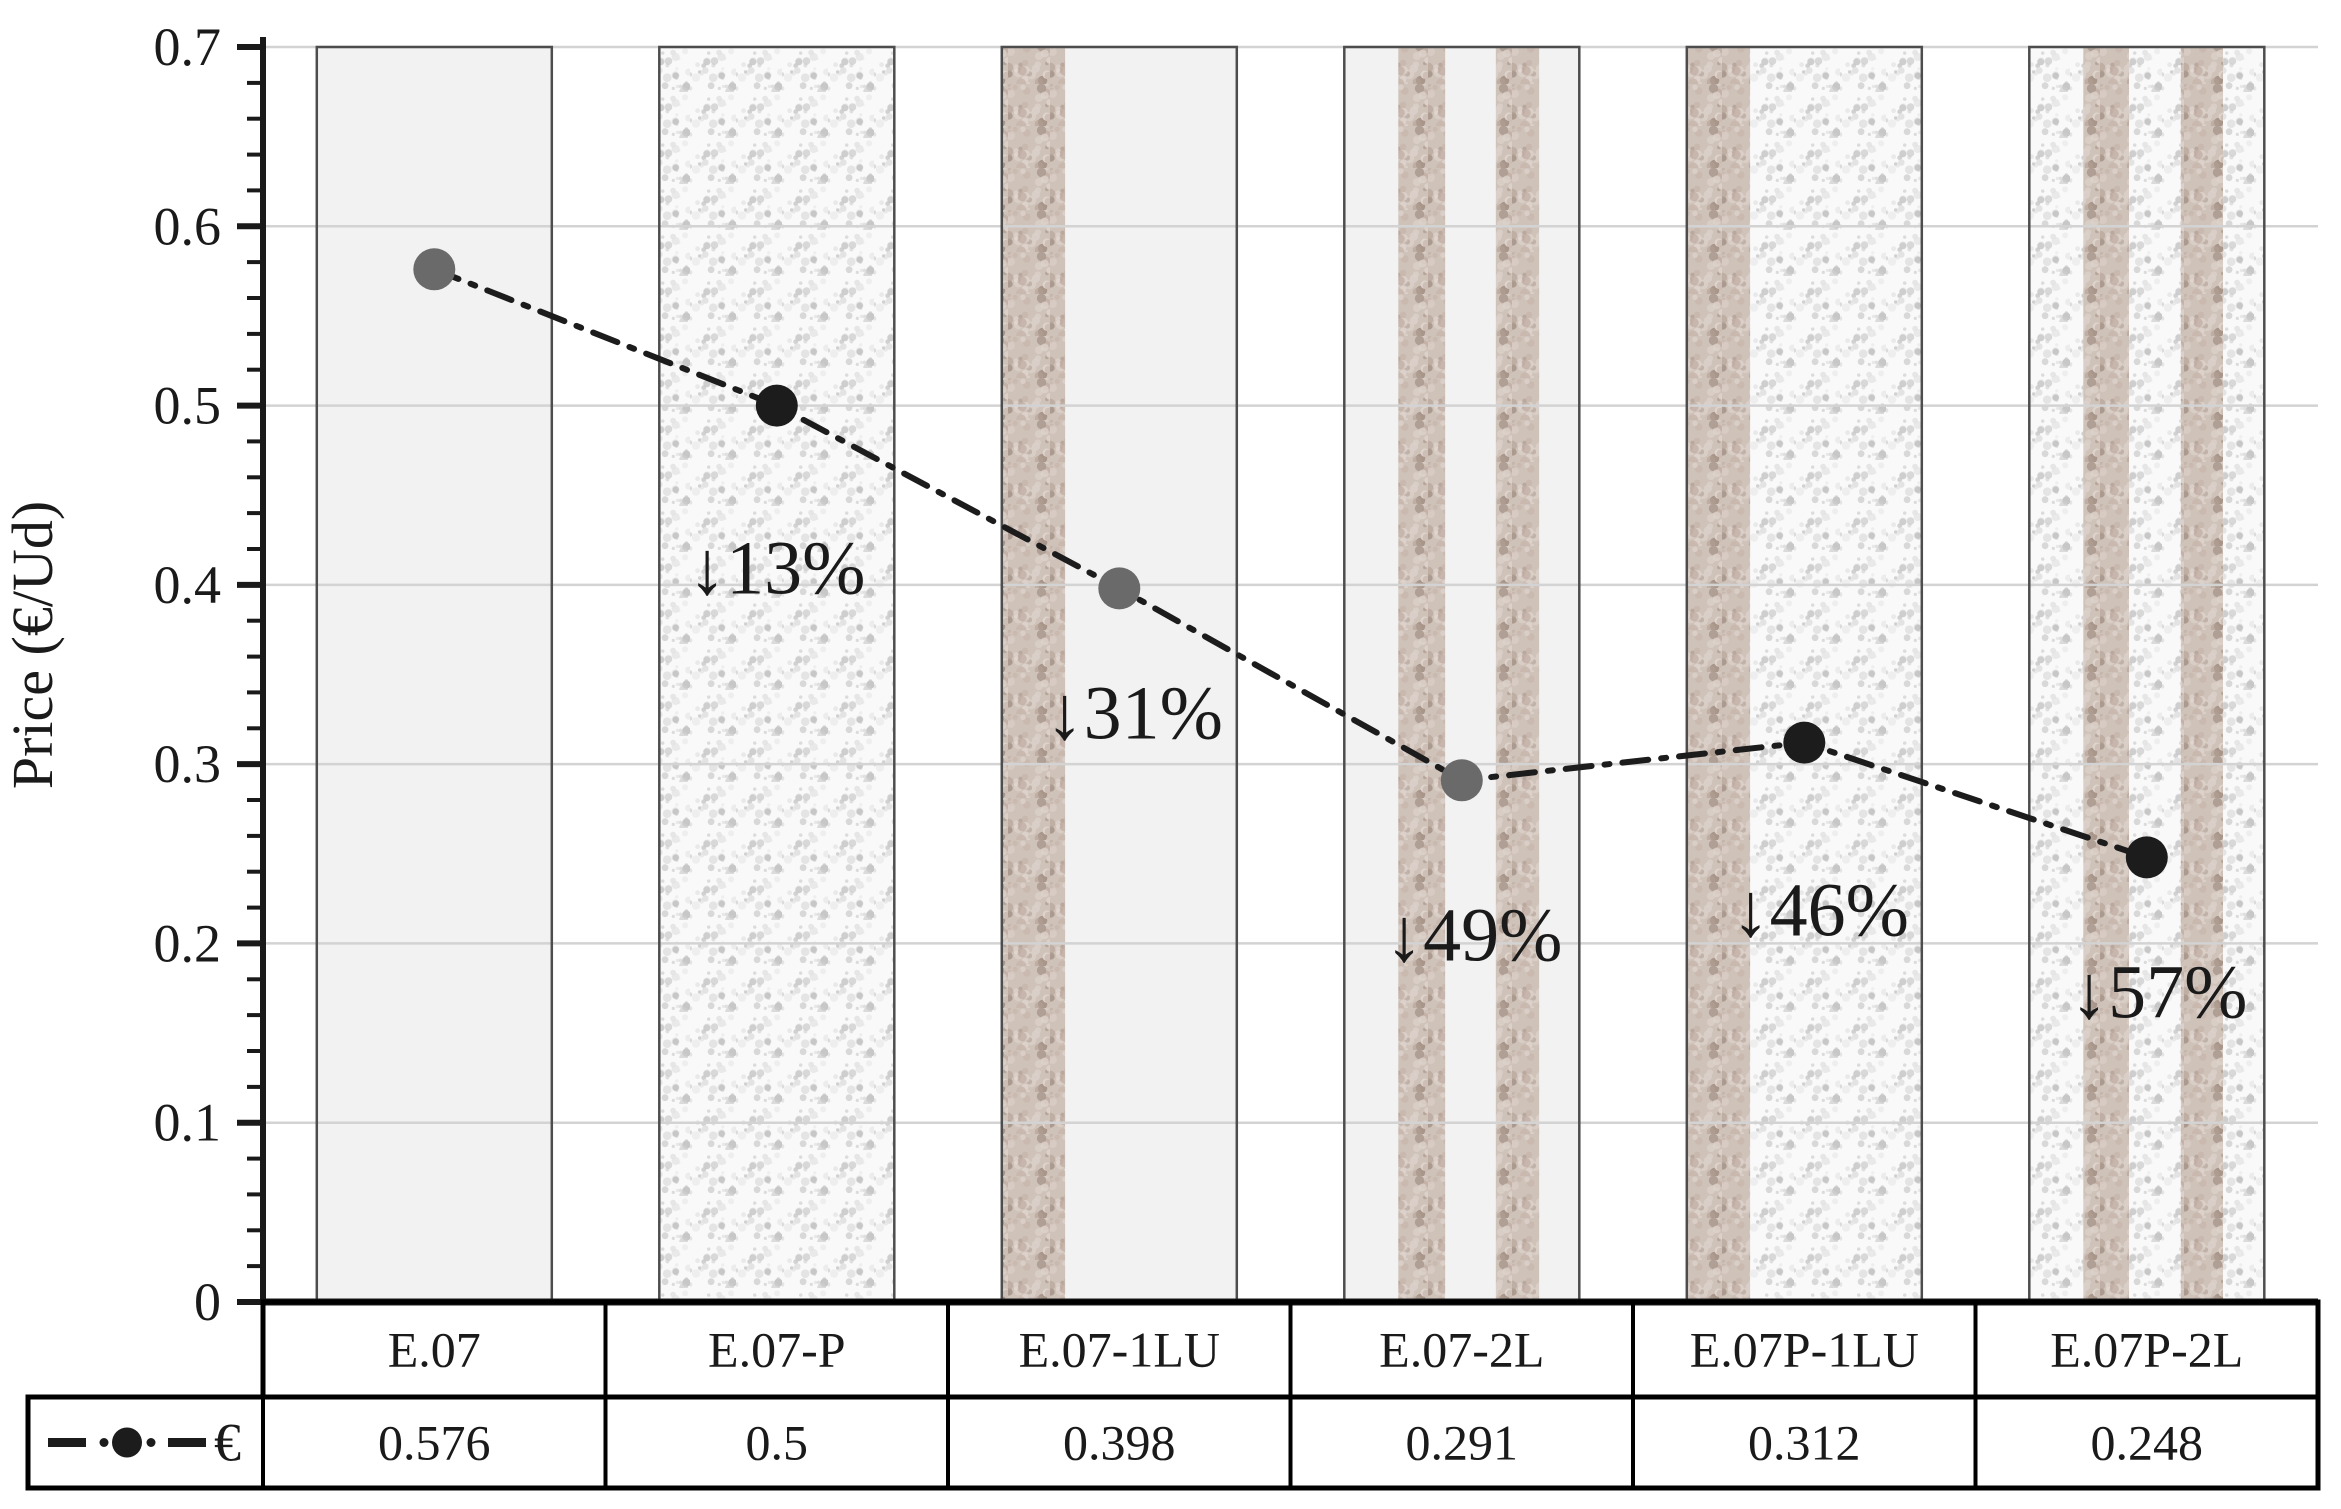 The width and height of the screenshot is (2341, 1509). Describe the element at coordinates (434, 1443) in the screenshot. I see `value-label: 0.576` at that location.